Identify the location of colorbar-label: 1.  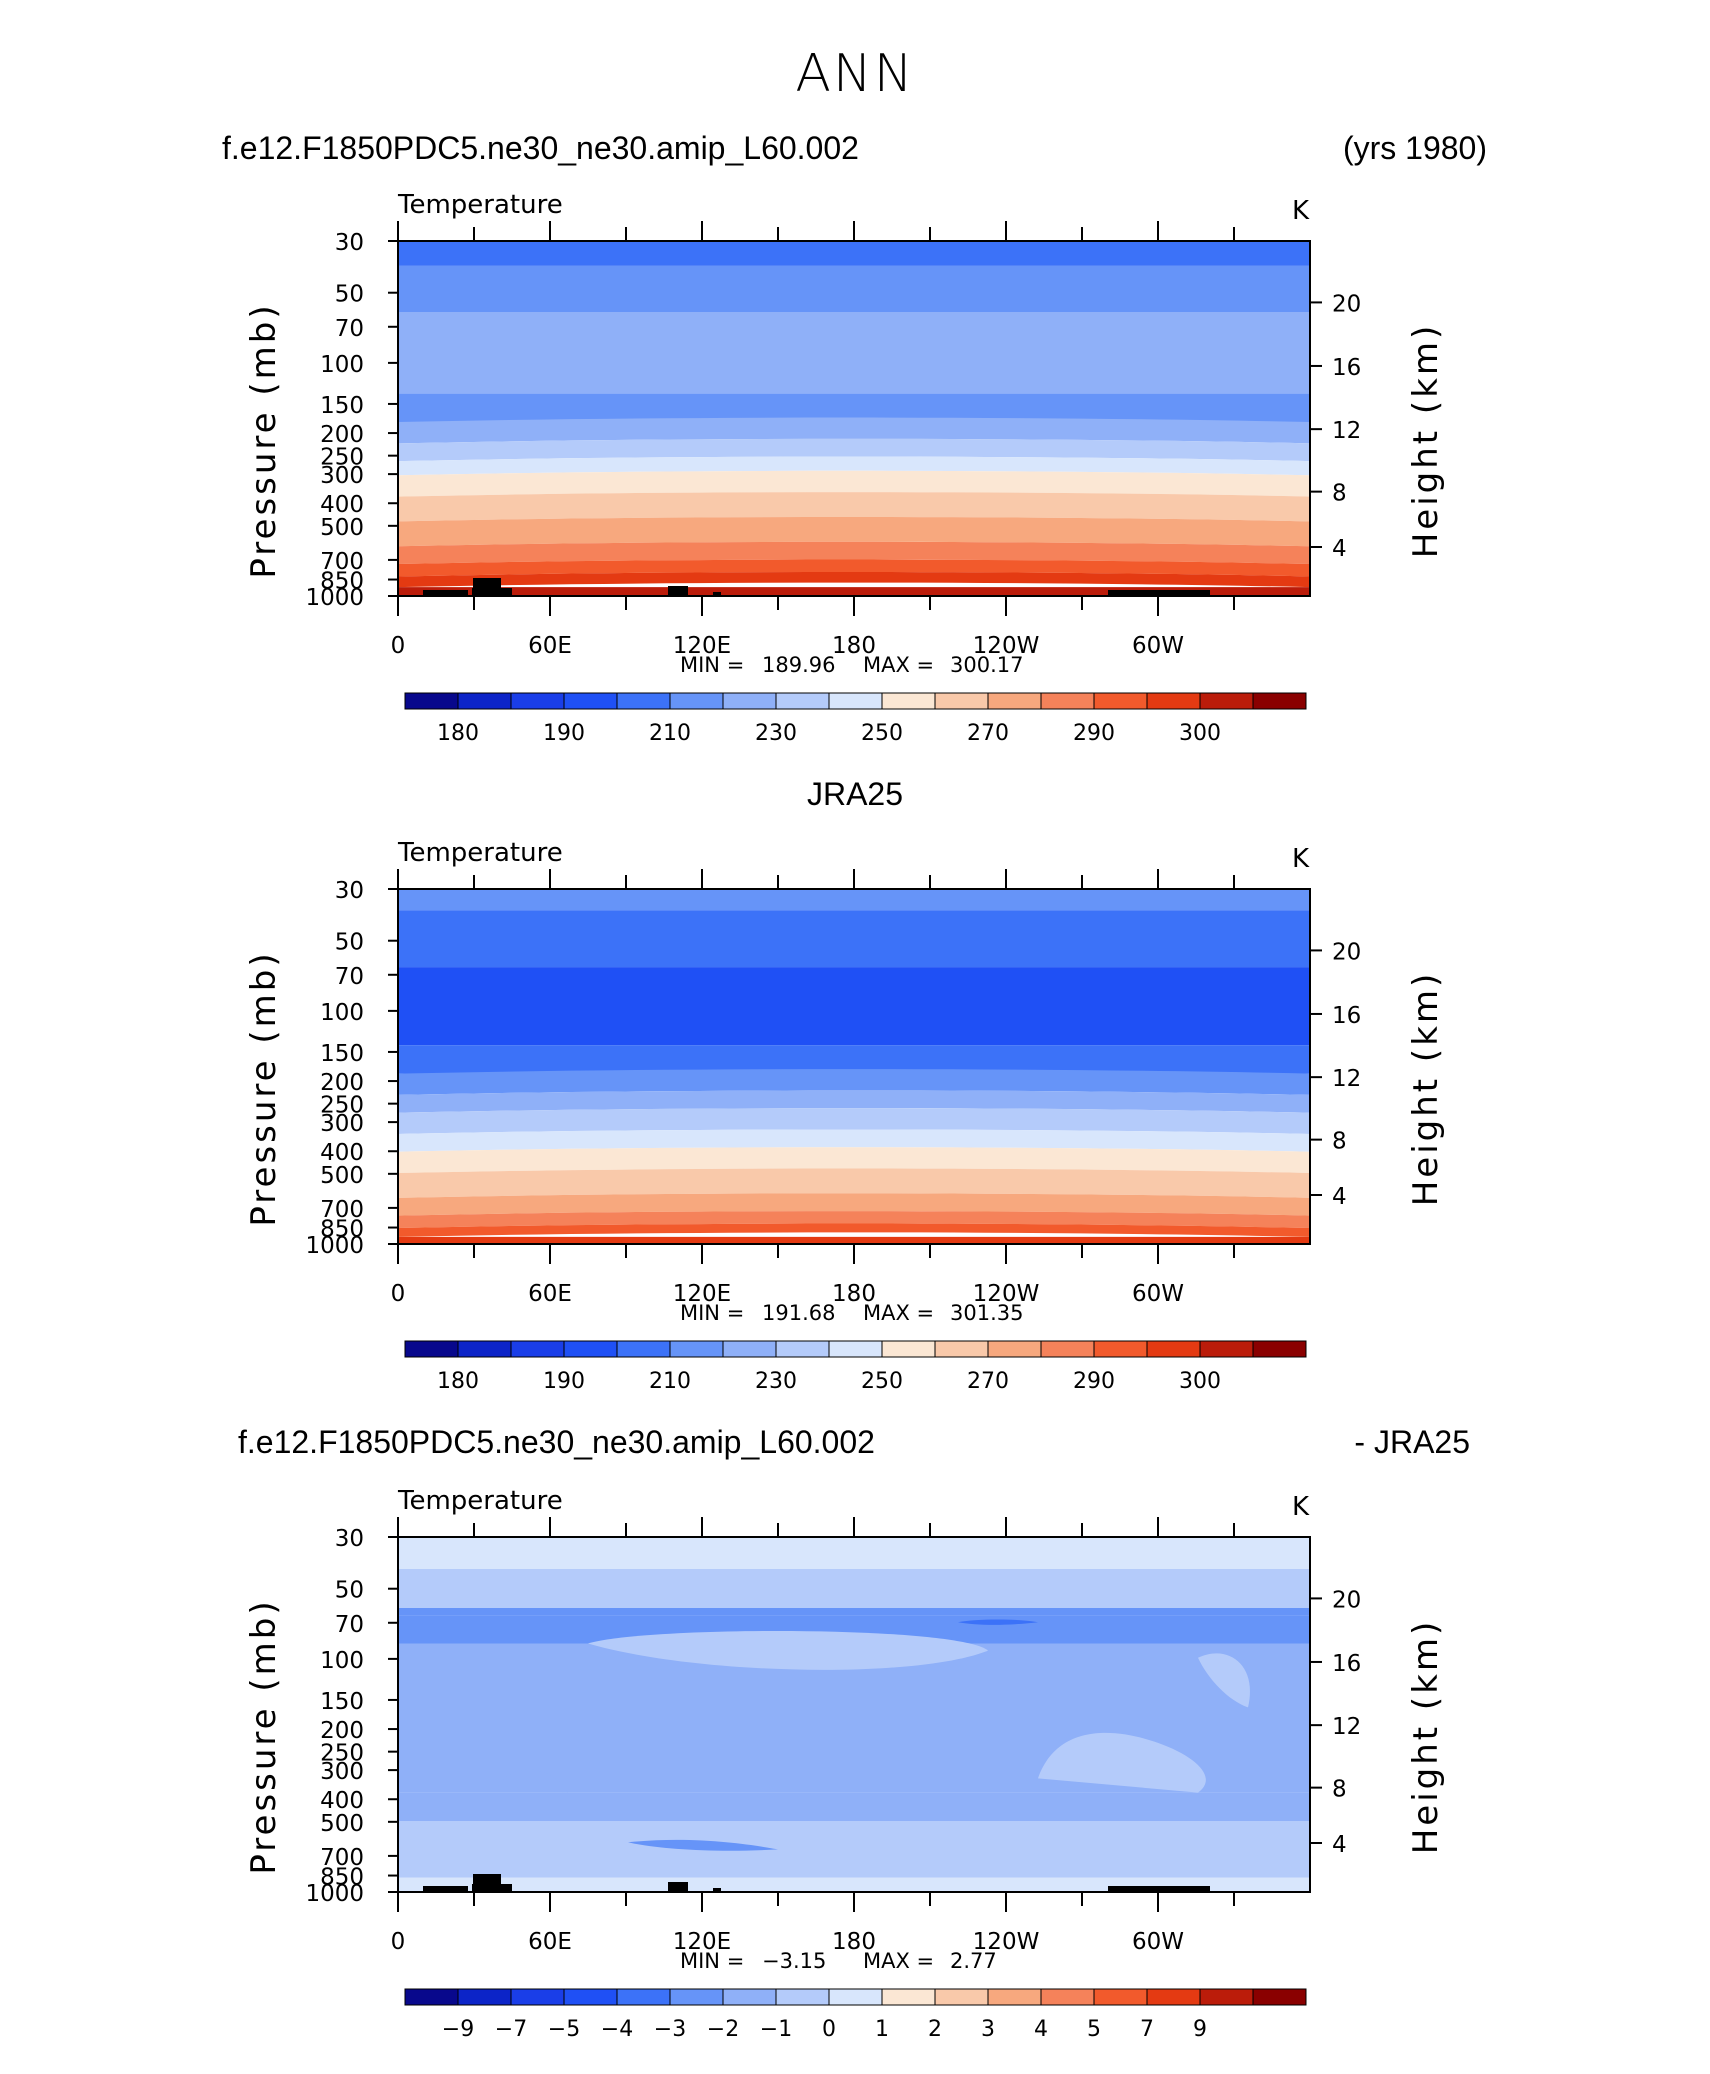
(882, 2029).